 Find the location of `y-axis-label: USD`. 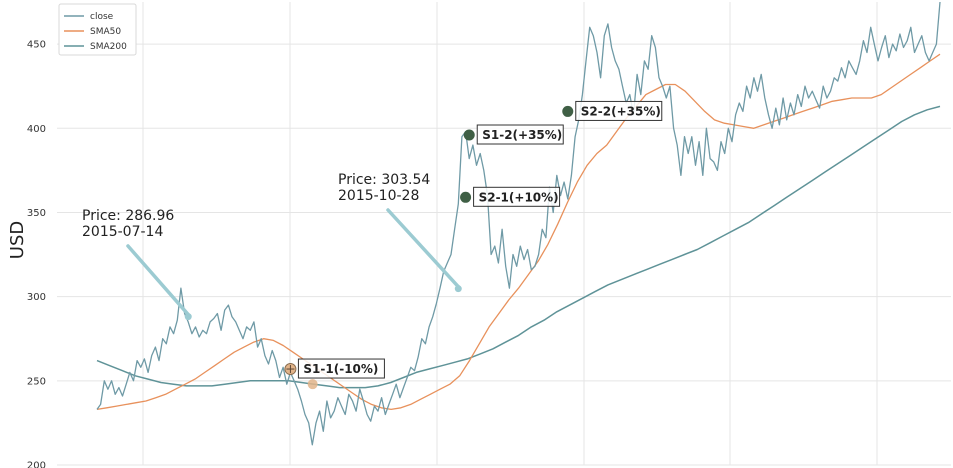

y-axis-label: USD is located at coordinates (17, 240).